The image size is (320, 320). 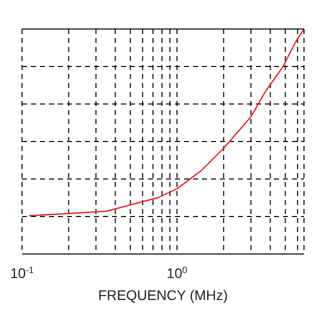 I want to click on x-tick-label: 10$^{-1}$, so click(x=22, y=273).